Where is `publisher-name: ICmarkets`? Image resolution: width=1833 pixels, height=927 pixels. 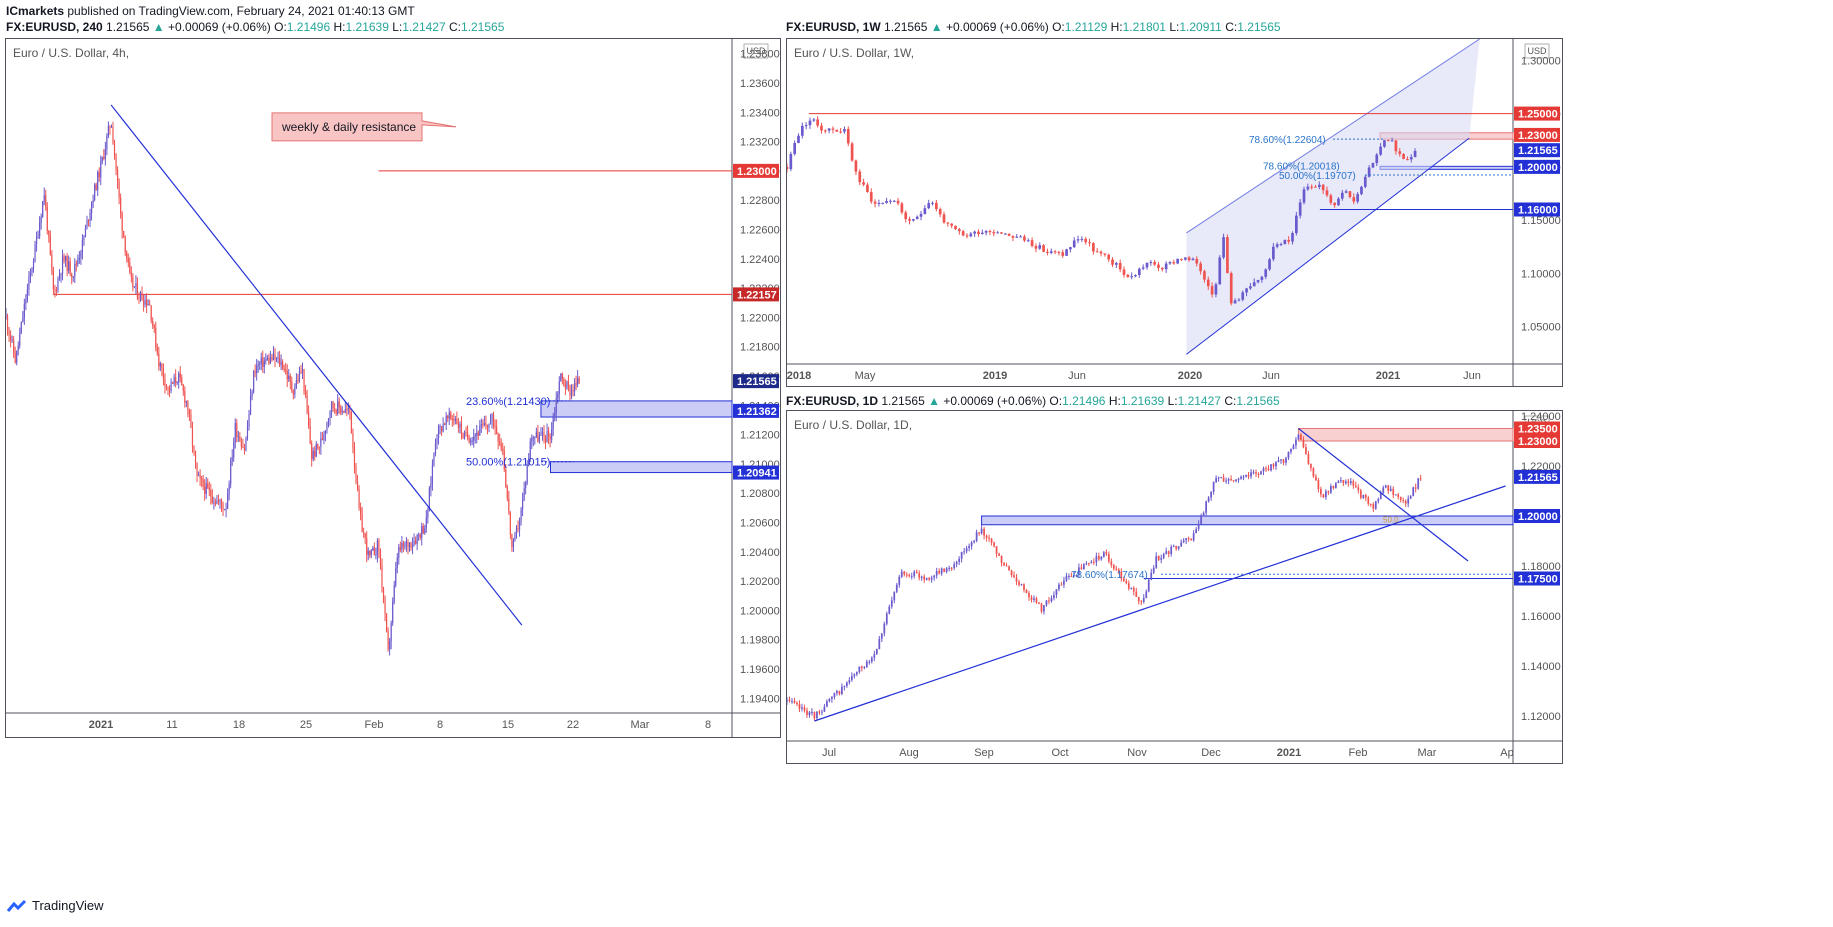
publisher-name: ICmarkets is located at coordinates (35, 11).